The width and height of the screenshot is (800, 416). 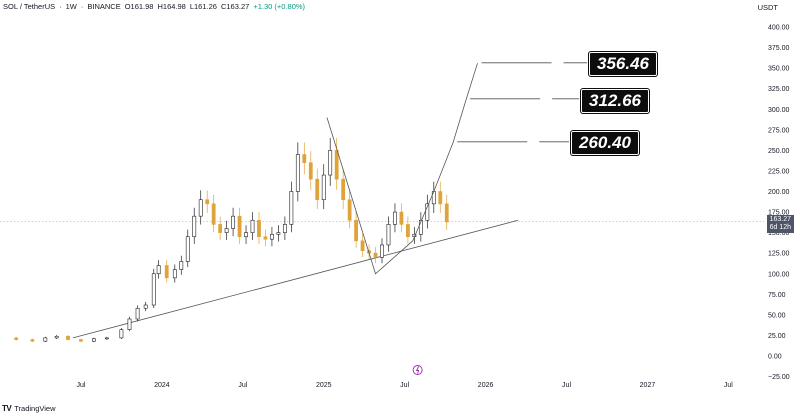 What do you see at coordinates (780, 227) in the screenshot?
I see `last-price-countdown: 6d 12h` at bounding box center [780, 227].